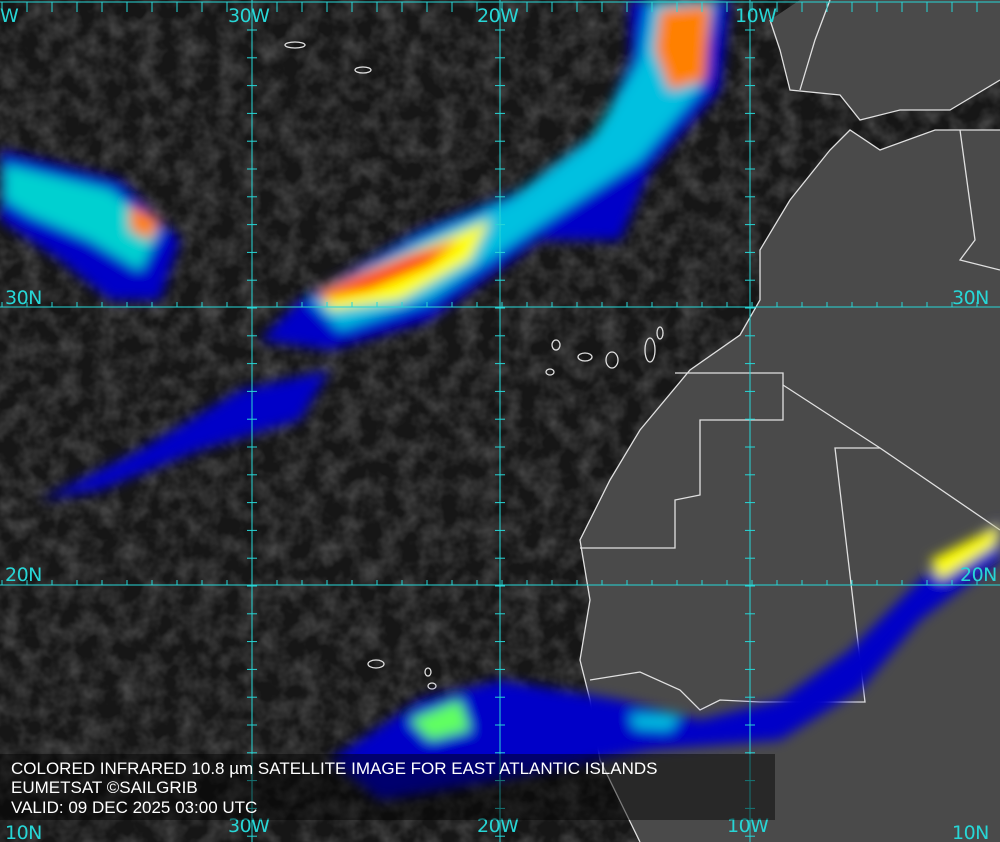 This screenshot has width=1000, height=842. What do you see at coordinates (23, 575) in the screenshot?
I see `left-label-20n: 20N` at bounding box center [23, 575].